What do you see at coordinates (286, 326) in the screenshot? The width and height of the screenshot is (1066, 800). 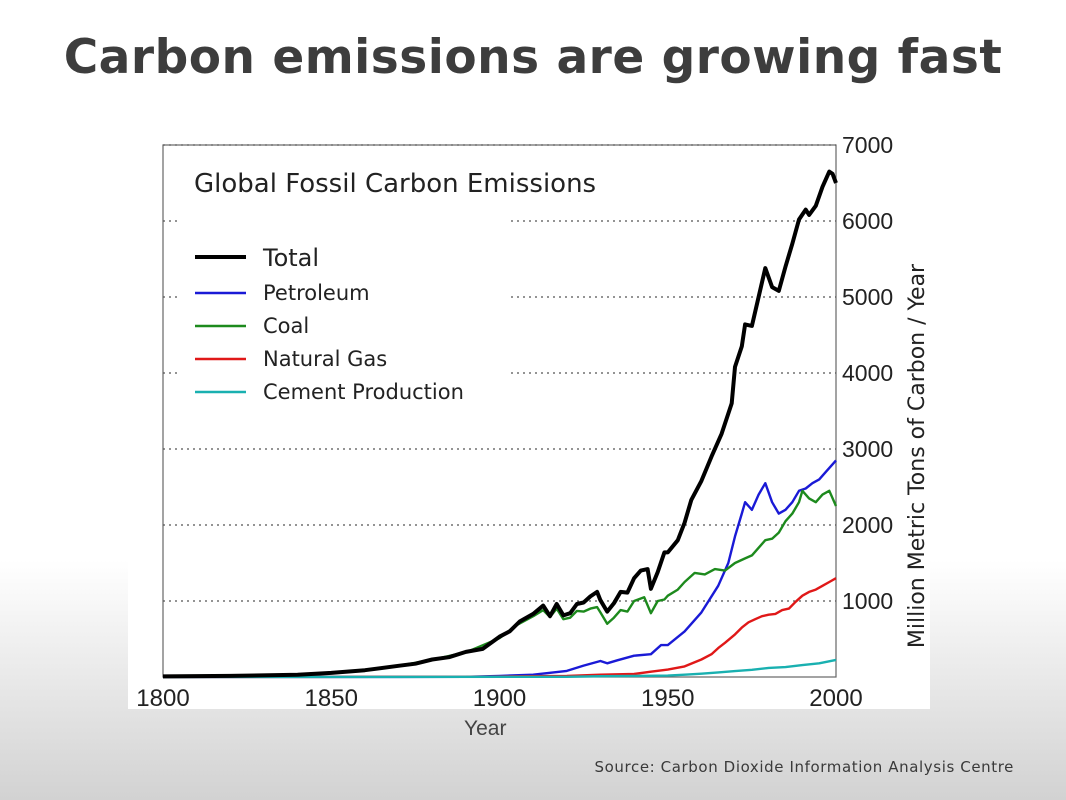 I see `legend-label-coal: Coal` at bounding box center [286, 326].